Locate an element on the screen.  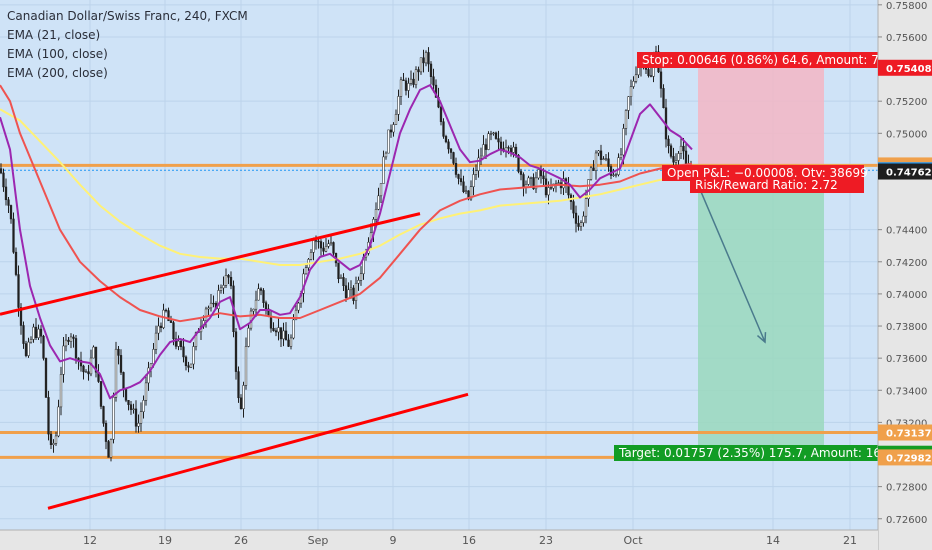
rr-label-bg is located at coordinates (777, 185).